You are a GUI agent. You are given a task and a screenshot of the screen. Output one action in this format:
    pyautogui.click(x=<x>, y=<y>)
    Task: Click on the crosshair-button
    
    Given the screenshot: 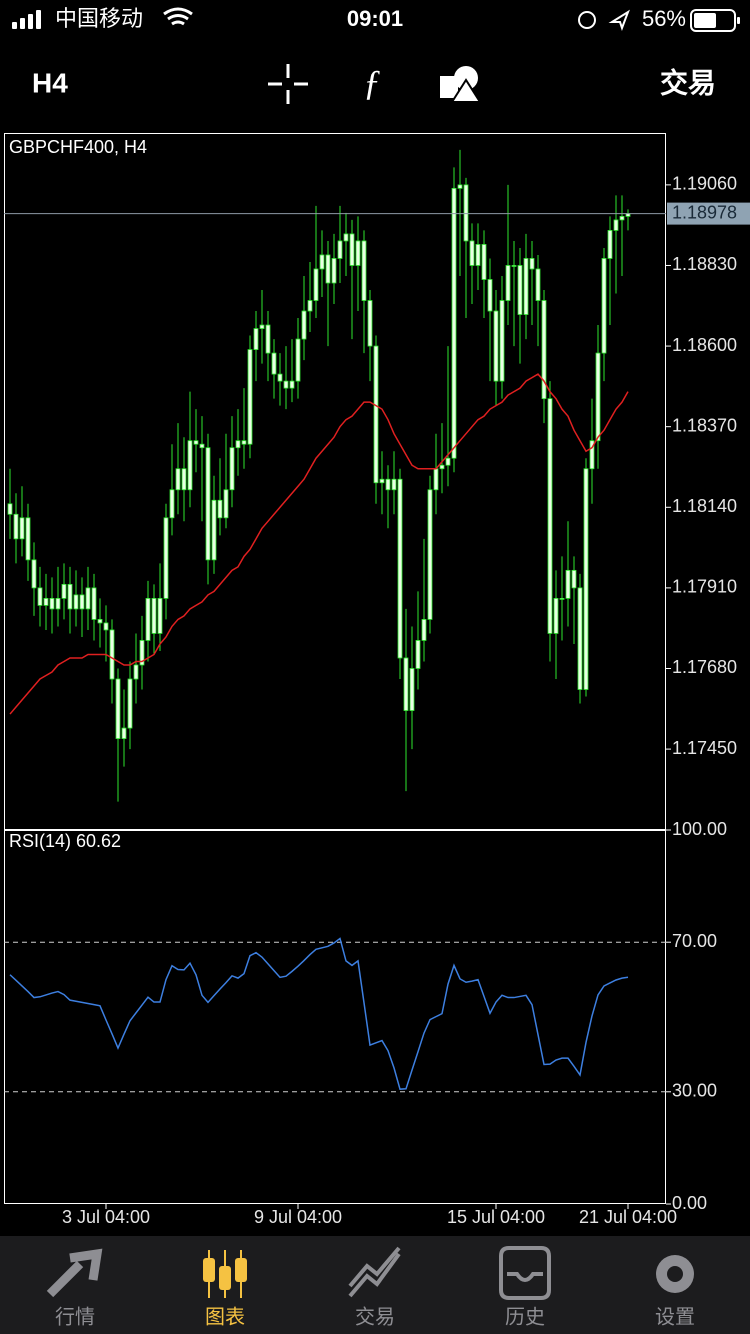 What is the action you would take?
    pyautogui.click(x=288, y=84)
    